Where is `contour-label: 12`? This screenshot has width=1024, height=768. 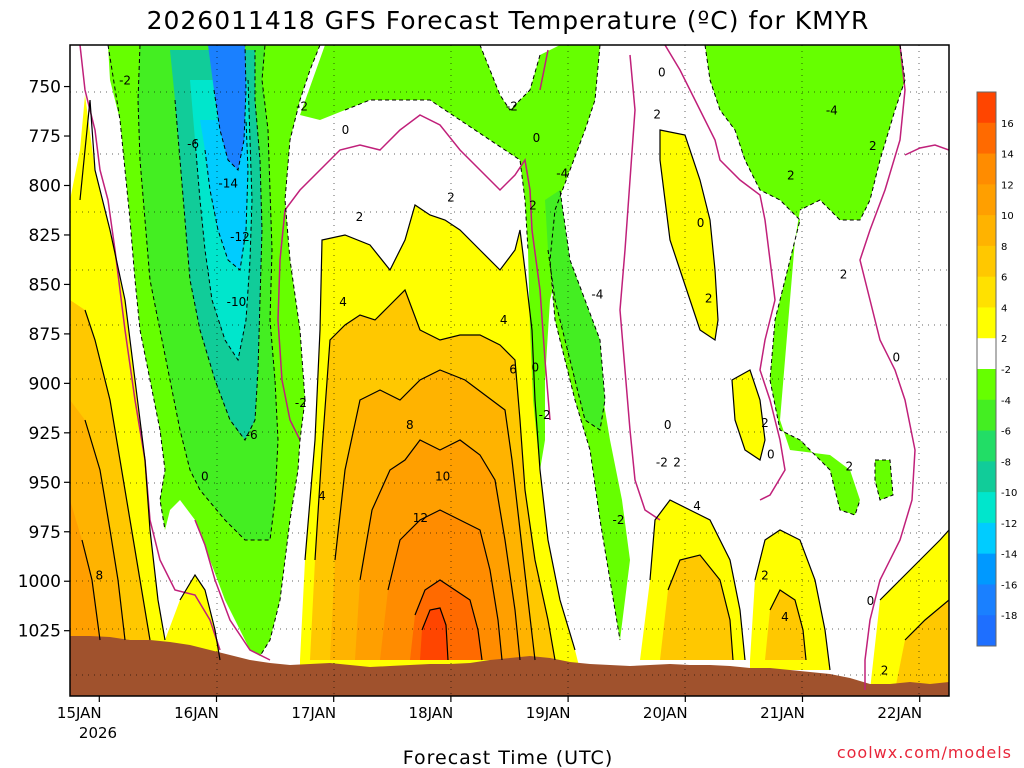 contour-label: 12 is located at coordinates (420, 518).